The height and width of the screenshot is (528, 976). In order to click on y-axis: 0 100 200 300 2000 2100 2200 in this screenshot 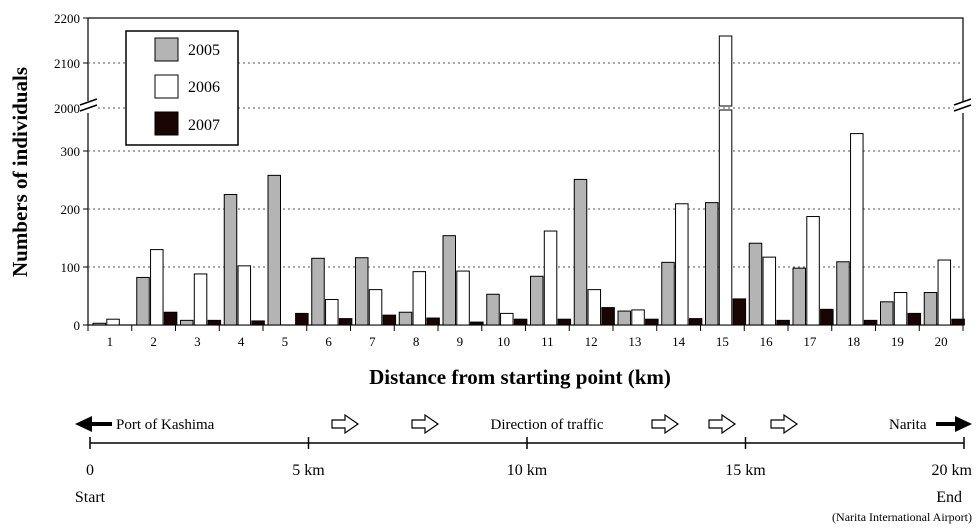, I will do `click(71, 172)`.